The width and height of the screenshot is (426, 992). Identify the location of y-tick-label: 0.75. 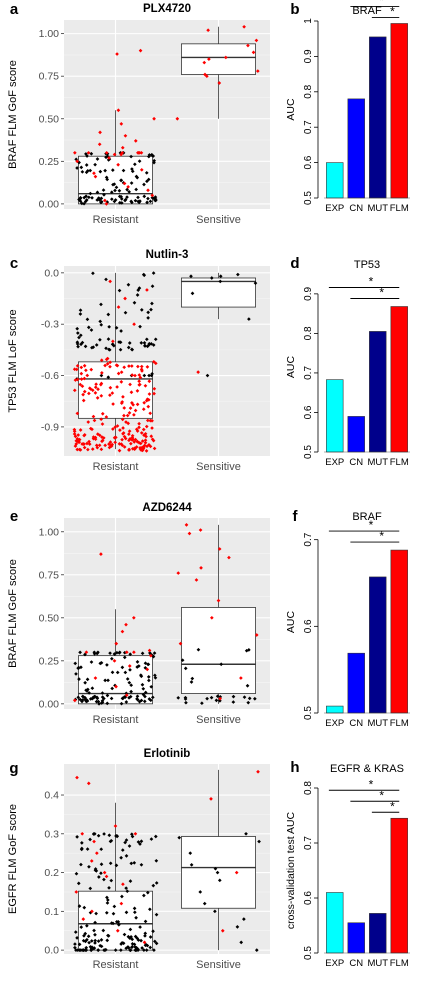
(49, 77).